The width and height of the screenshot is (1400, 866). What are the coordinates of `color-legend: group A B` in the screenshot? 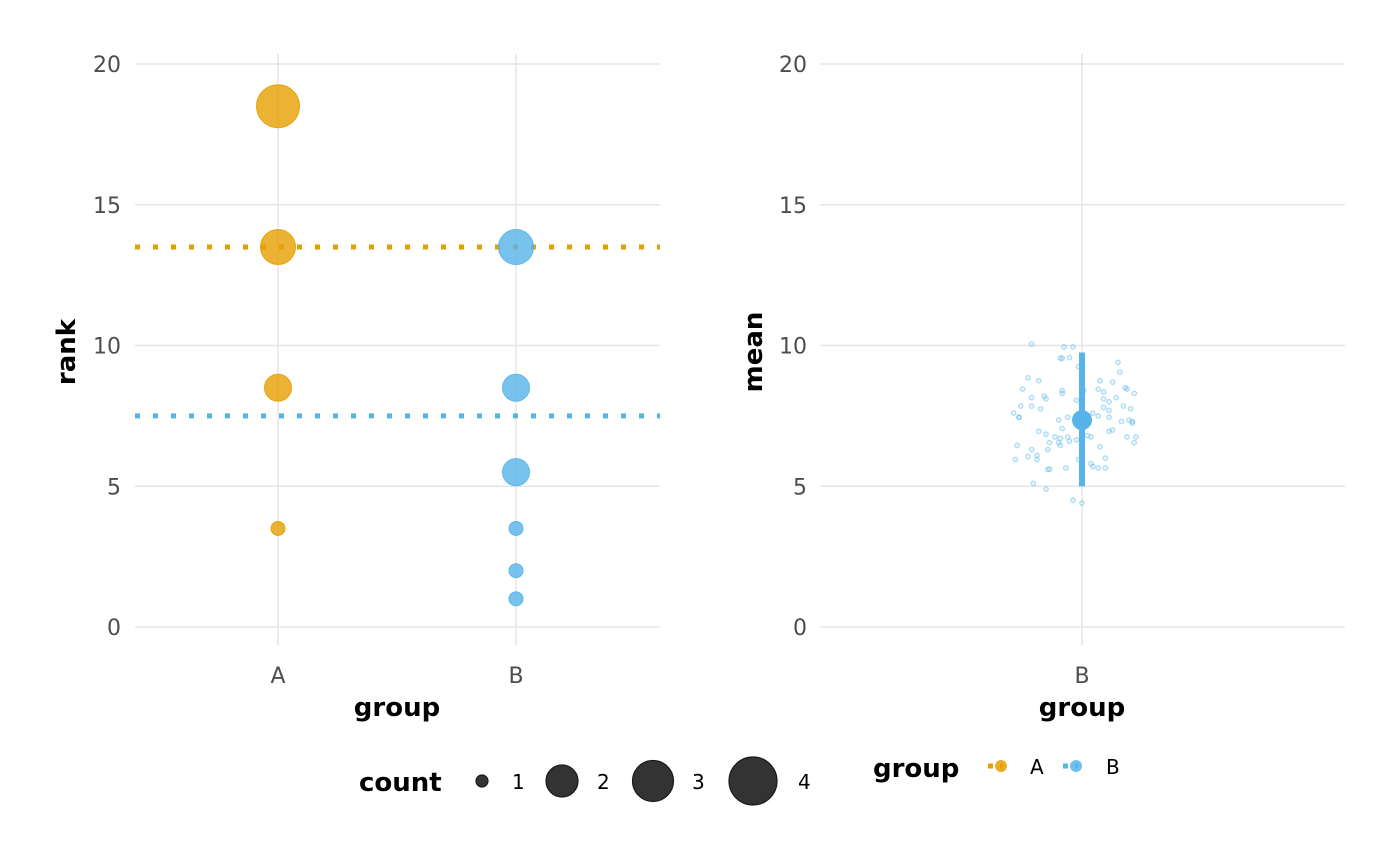 It's located at (996, 769).